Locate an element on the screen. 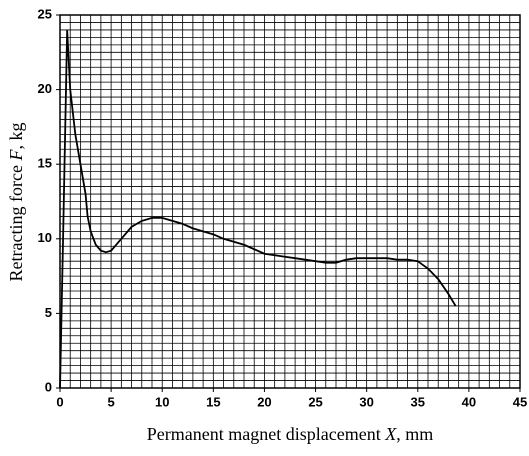  y-tick-label: 15 is located at coordinates (45, 163).